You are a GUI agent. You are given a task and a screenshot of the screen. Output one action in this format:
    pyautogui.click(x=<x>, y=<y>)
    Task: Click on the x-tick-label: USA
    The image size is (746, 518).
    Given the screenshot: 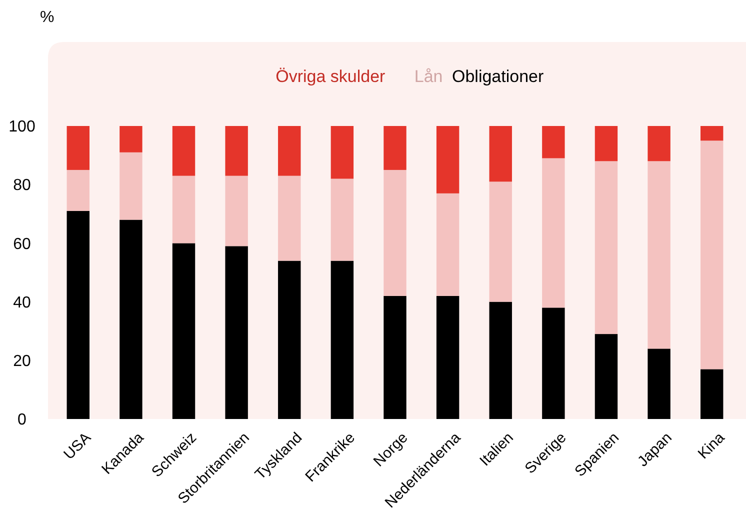 What is the action you would take?
    pyautogui.click(x=77, y=446)
    